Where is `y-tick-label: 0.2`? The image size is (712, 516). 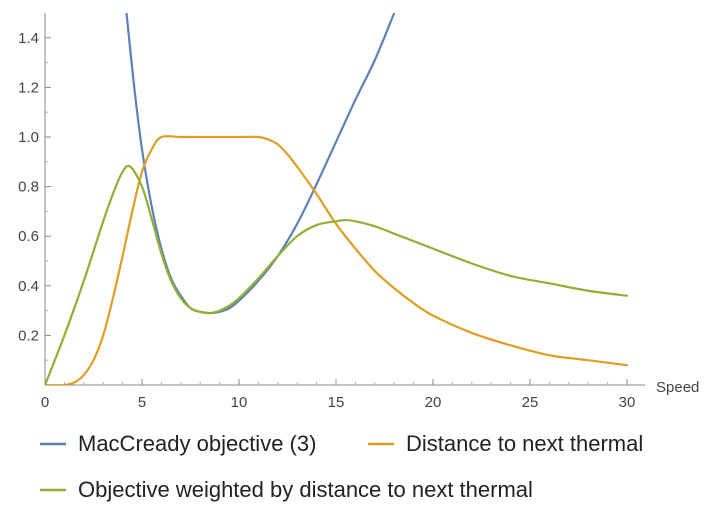
y-tick-label: 0.2 is located at coordinates (28, 335).